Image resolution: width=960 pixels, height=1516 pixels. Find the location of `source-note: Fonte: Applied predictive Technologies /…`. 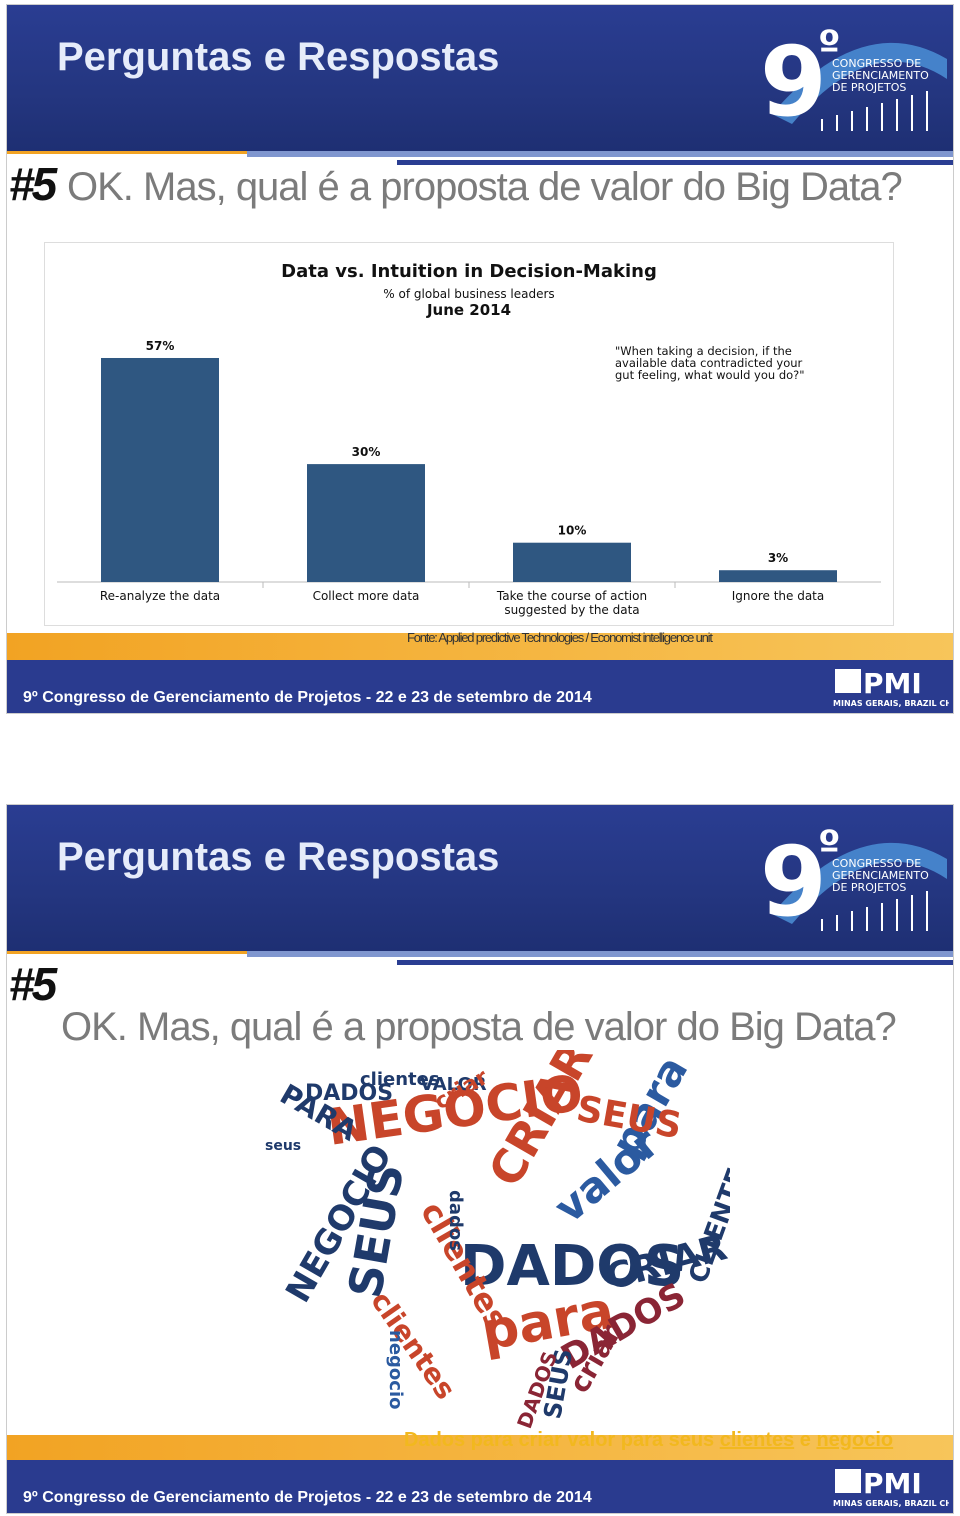

source-note: Fonte: Applied predictive Technologies /… is located at coordinates (560, 637).